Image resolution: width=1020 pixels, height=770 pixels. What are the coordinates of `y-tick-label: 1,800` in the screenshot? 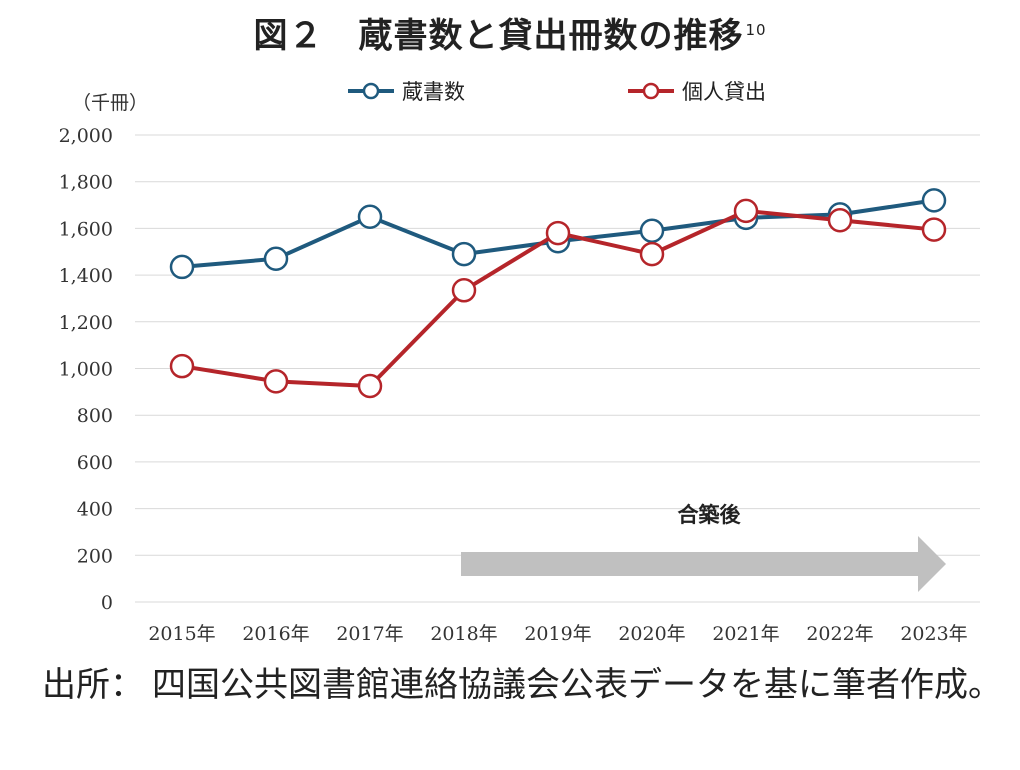 It's located at (86, 183).